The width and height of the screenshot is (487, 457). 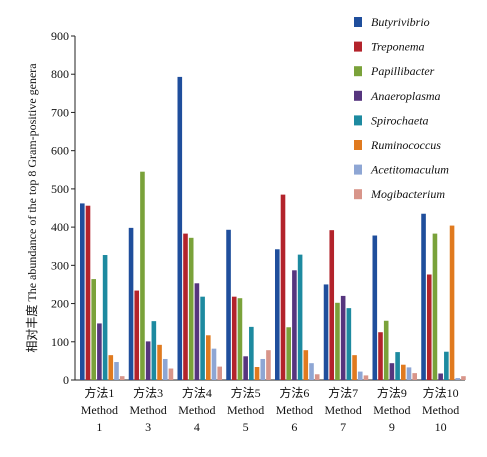 What do you see at coordinates (407, 194) in the screenshot?
I see `legend-label: Mogibacterium` at bounding box center [407, 194].